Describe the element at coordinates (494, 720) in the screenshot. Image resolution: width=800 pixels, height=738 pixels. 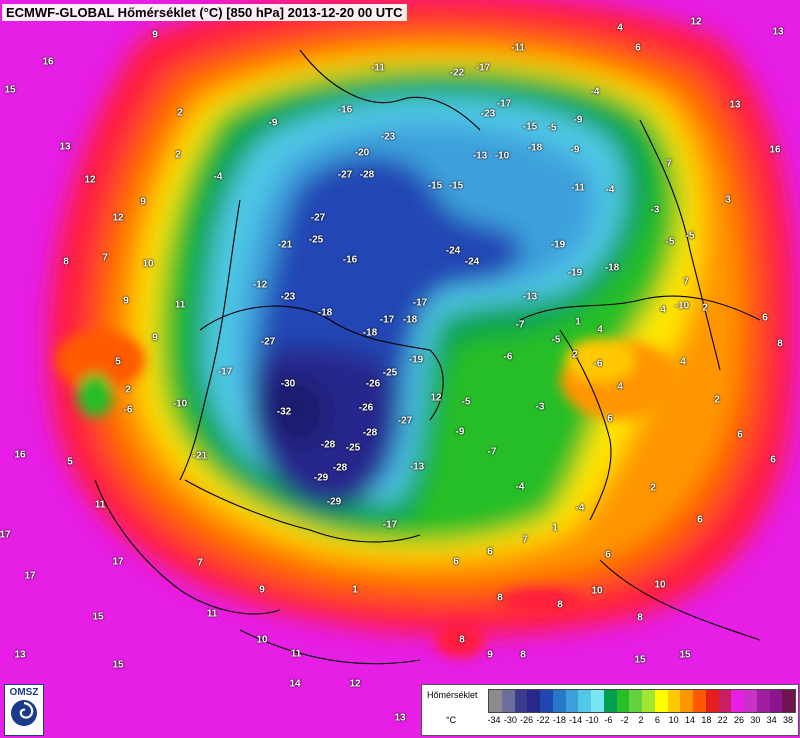
I see `legend-tick: -34` at that location.